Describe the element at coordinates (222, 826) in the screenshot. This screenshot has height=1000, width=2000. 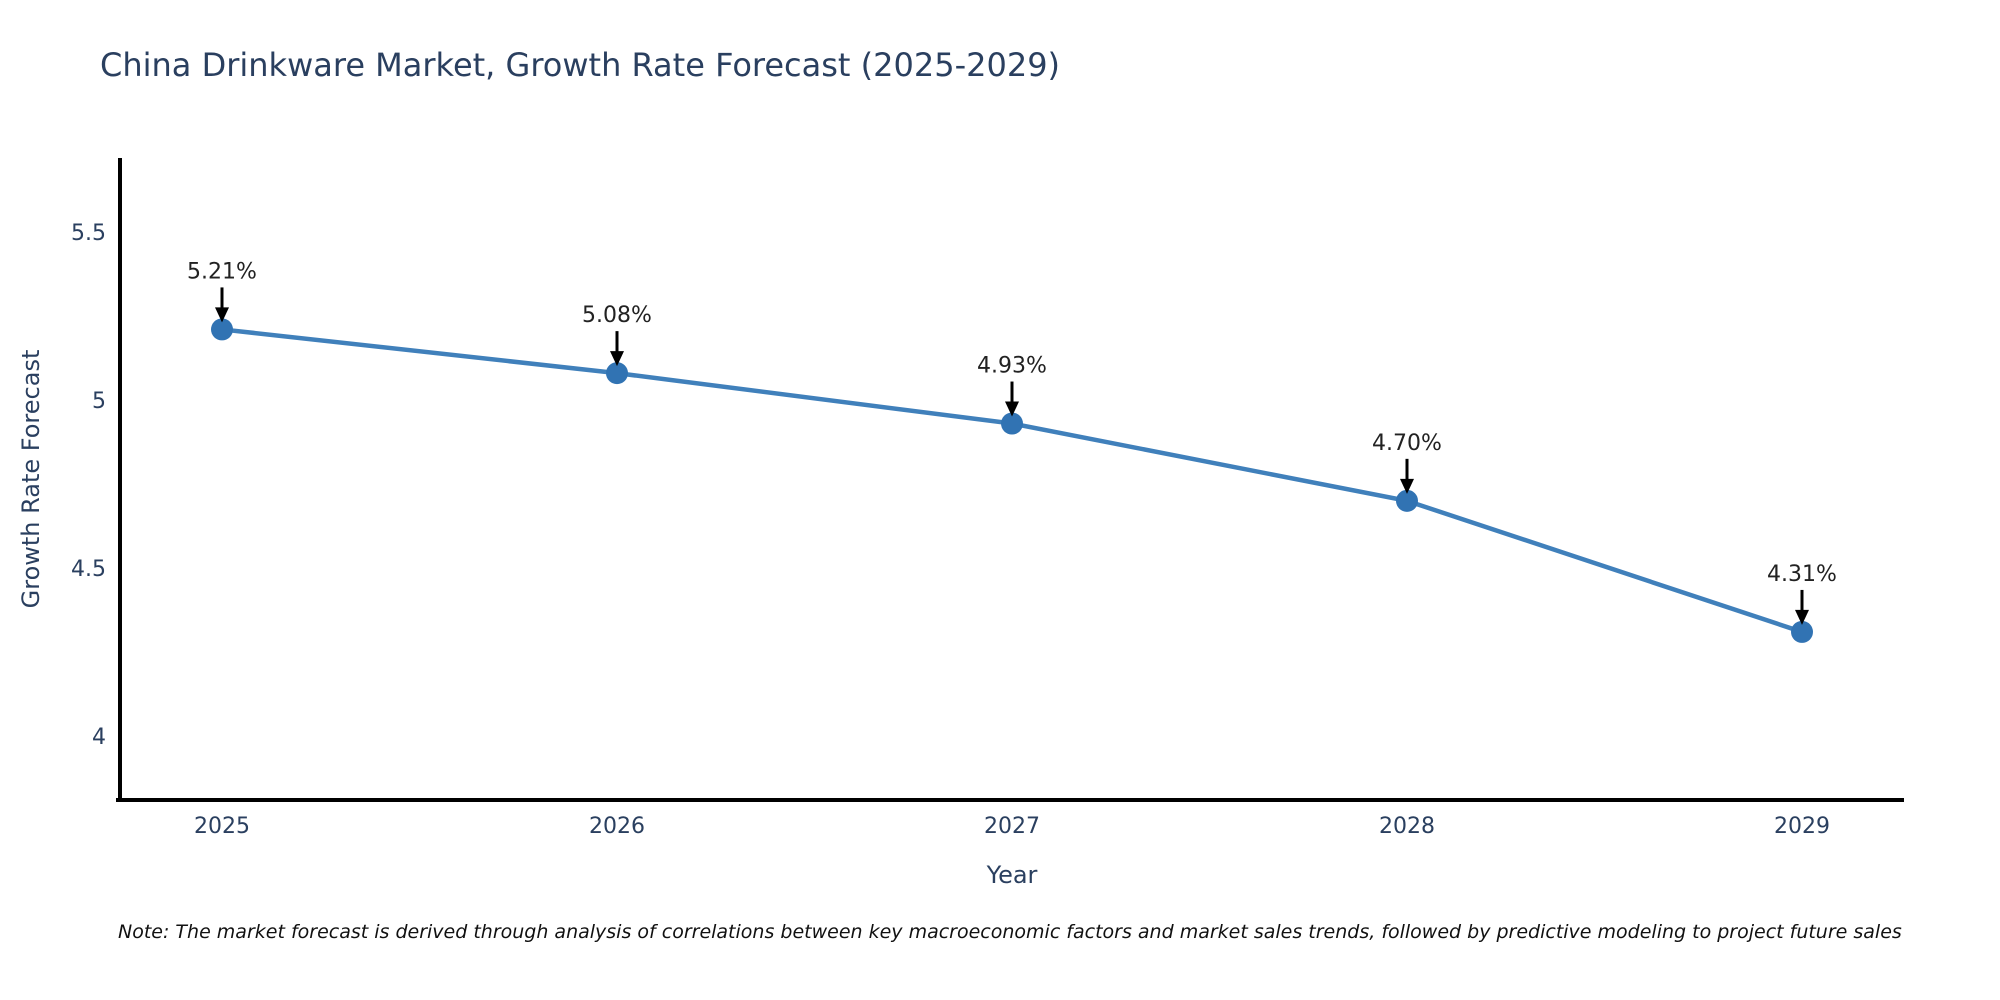
I see `x-tick-label: 2025` at that location.